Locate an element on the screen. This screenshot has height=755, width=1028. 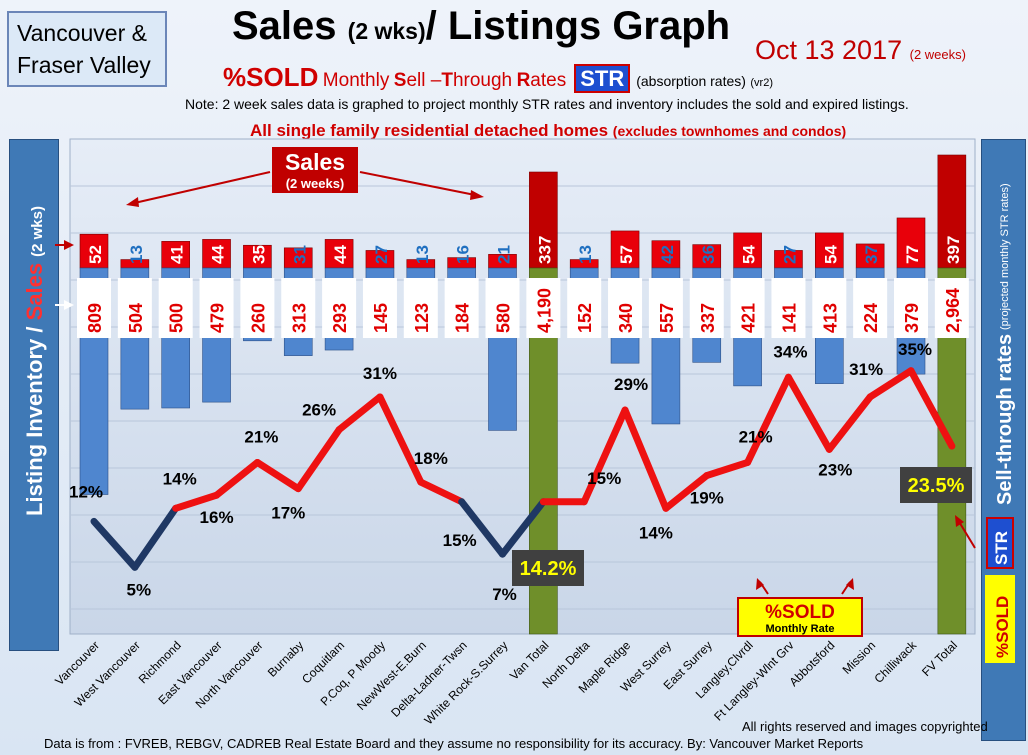
str-tag-box is located at coordinates (1000, 543).